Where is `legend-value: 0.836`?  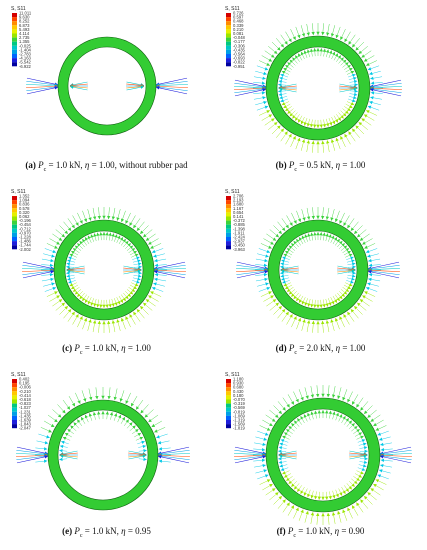
legend-value: 0.836 is located at coordinates (24, 204).